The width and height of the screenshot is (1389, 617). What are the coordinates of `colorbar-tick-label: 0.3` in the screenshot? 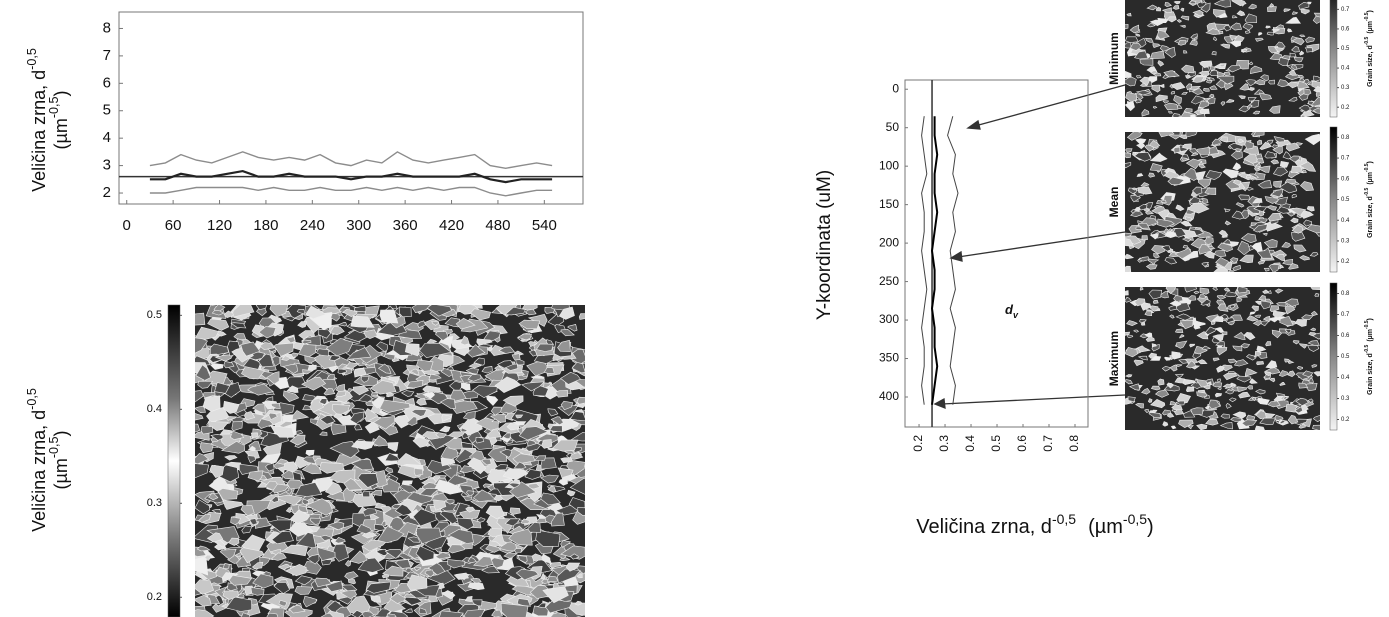 It's located at (1345, 88).